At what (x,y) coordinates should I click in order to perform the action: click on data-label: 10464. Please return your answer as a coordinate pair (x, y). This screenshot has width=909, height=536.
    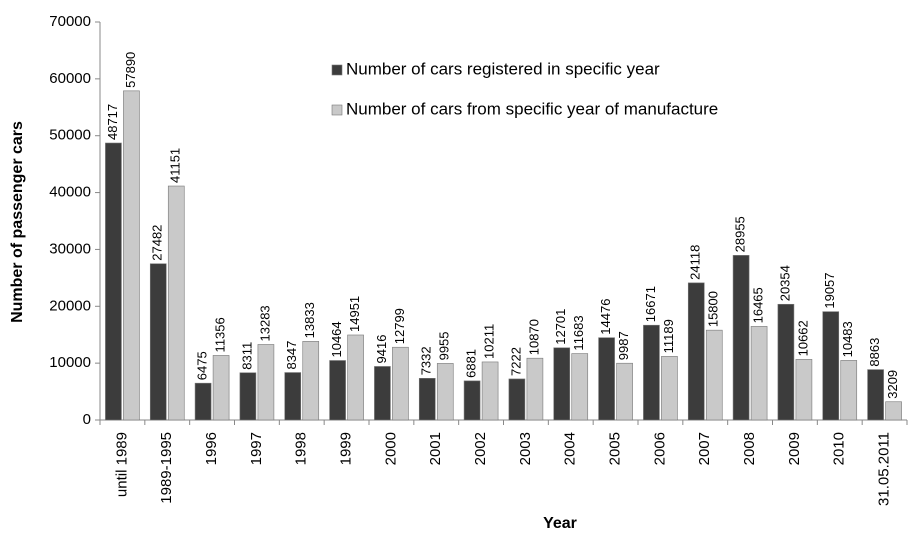
    Looking at the image, I should click on (336, 339).